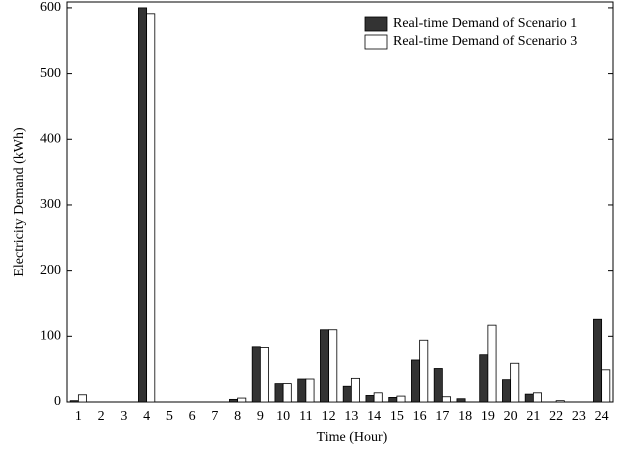 Image resolution: width=624 pixels, height=453 pixels. Describe the element at coordinates (19, 202) in the screenshot. I see `y-axis-label: Electricity Demand (kWh)` at that location.